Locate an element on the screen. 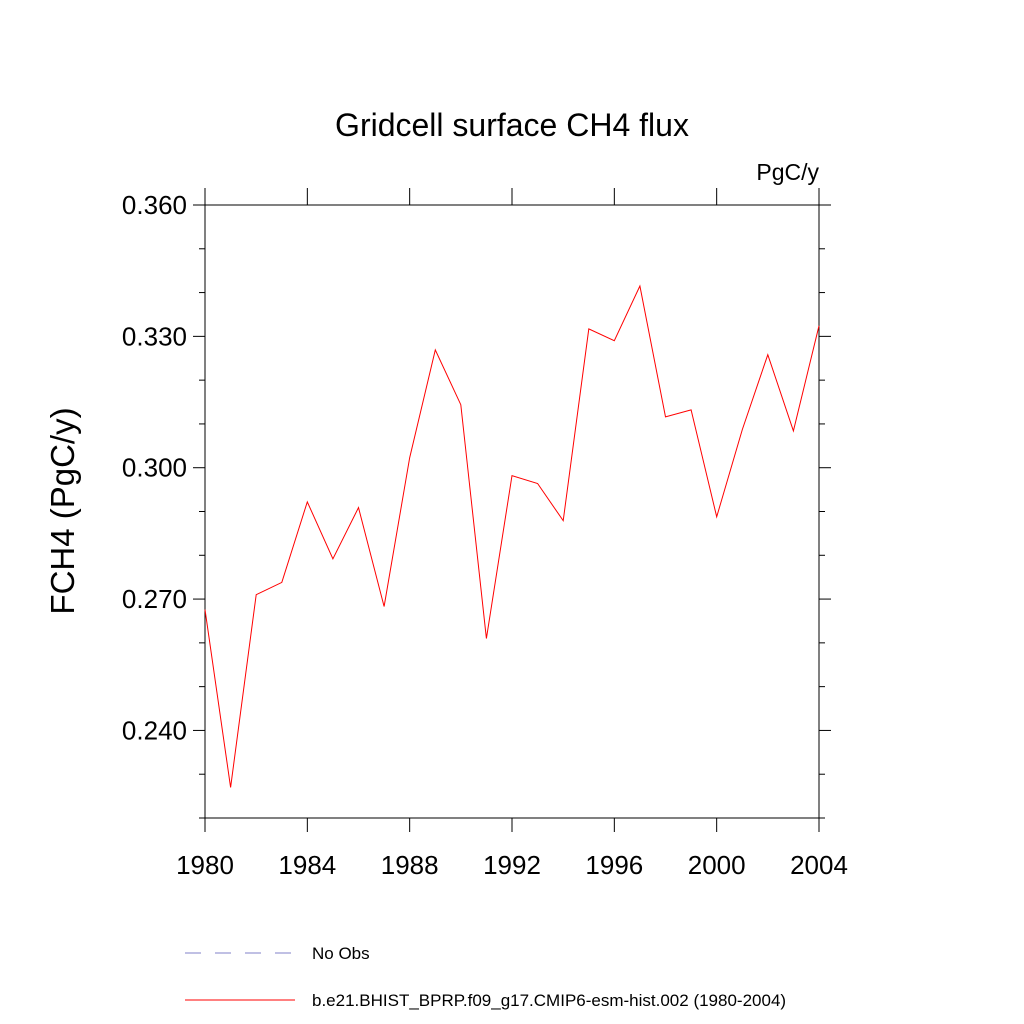 The height and width of the screenshot is (1024, 1024). x-tick-label: 2004 is located at coordinates (819, 865).